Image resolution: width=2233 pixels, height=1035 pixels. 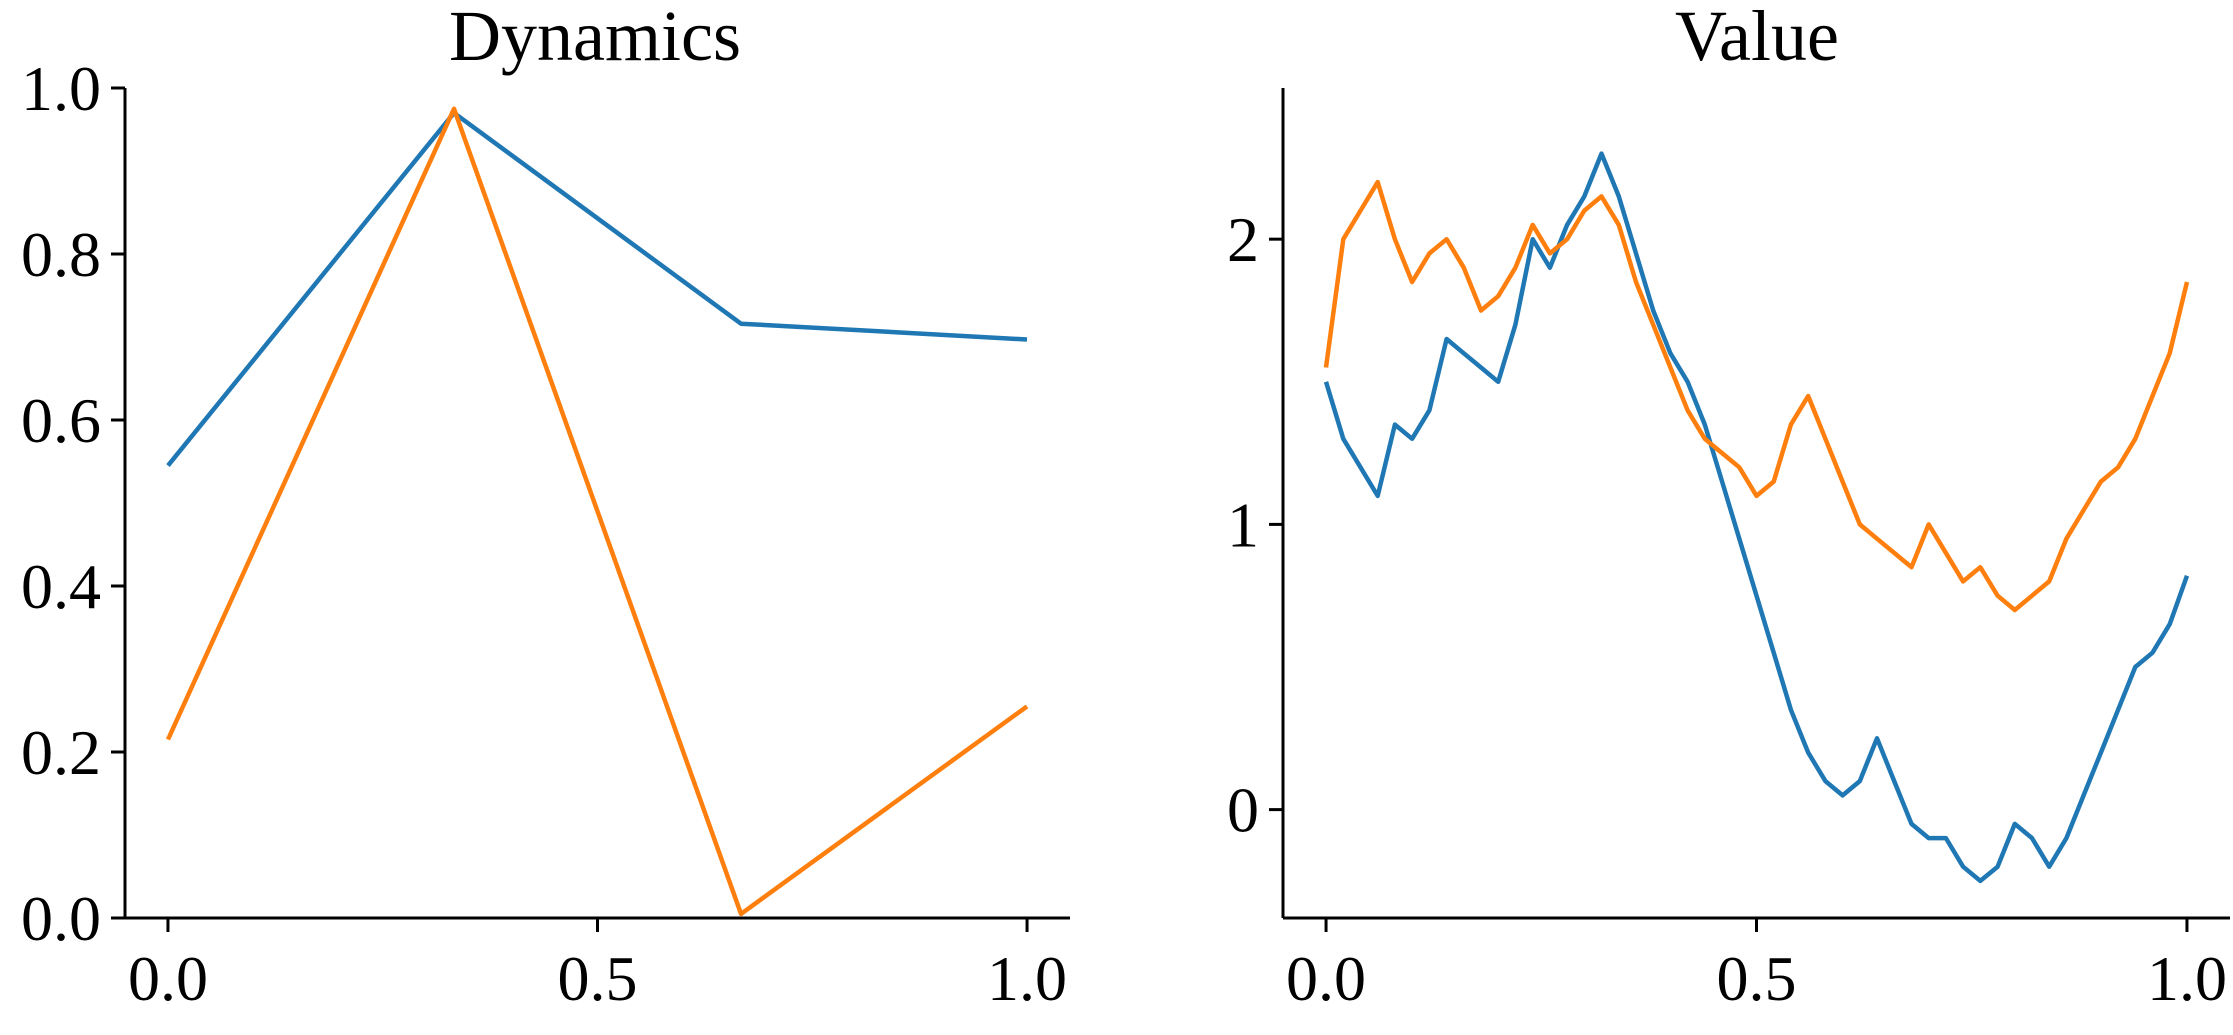 I want to click on value-x-tick-label: 0.0, so click(x=1326, y=978).